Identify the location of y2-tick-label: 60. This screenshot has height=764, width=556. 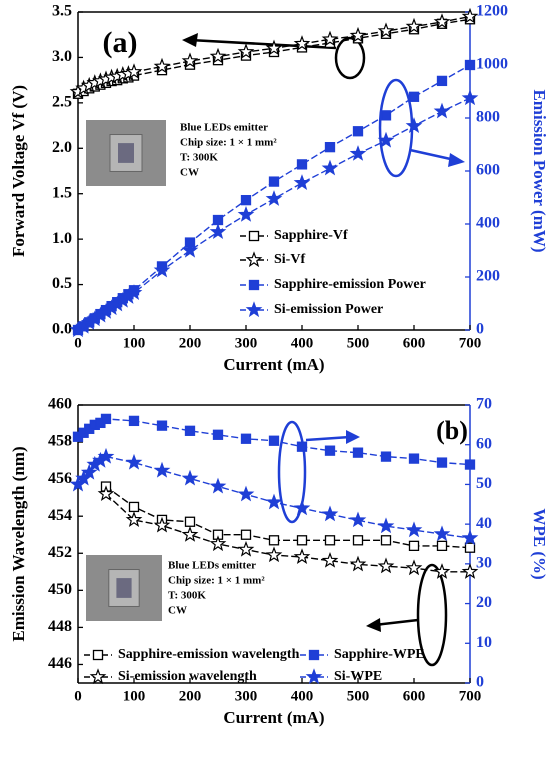
(484, 443).